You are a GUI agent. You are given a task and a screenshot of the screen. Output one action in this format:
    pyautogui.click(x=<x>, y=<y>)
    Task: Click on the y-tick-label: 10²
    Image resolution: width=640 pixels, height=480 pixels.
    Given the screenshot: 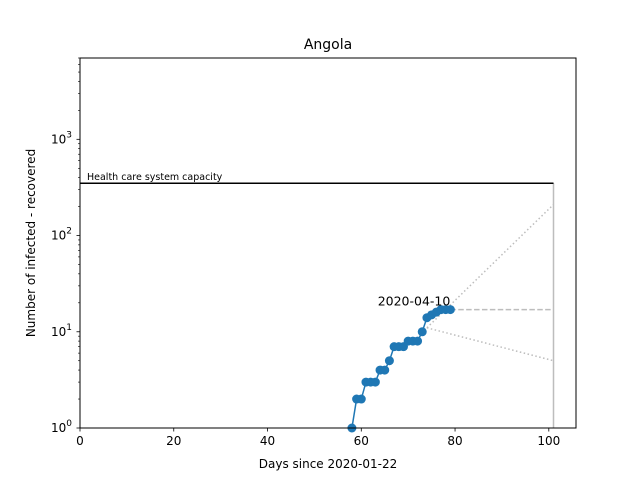 What is the action you would take?
    pyautogui.click(x=61, y=235)
    